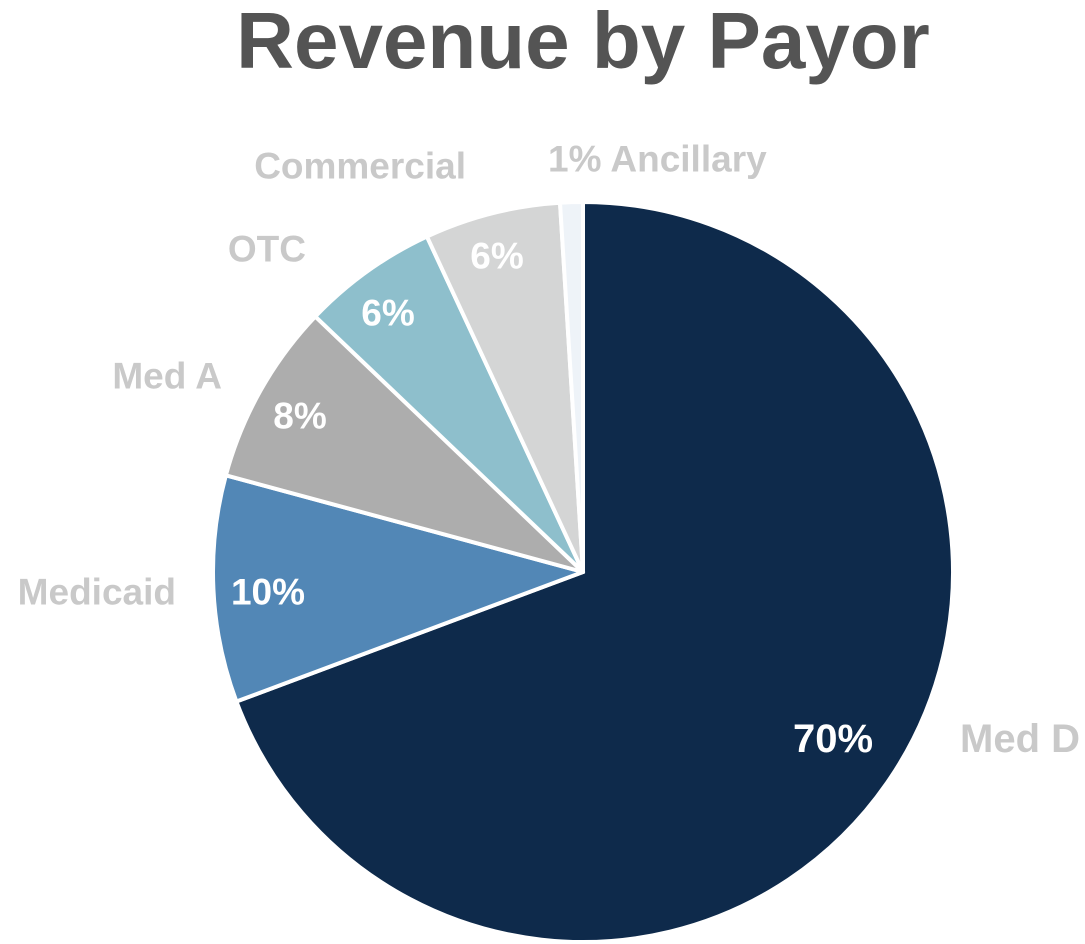  What do you see at coordinates (1020, 739) in the screenshot?
I see `slice-category-label-med-d: Med D` at bounding box center [1020, 739].